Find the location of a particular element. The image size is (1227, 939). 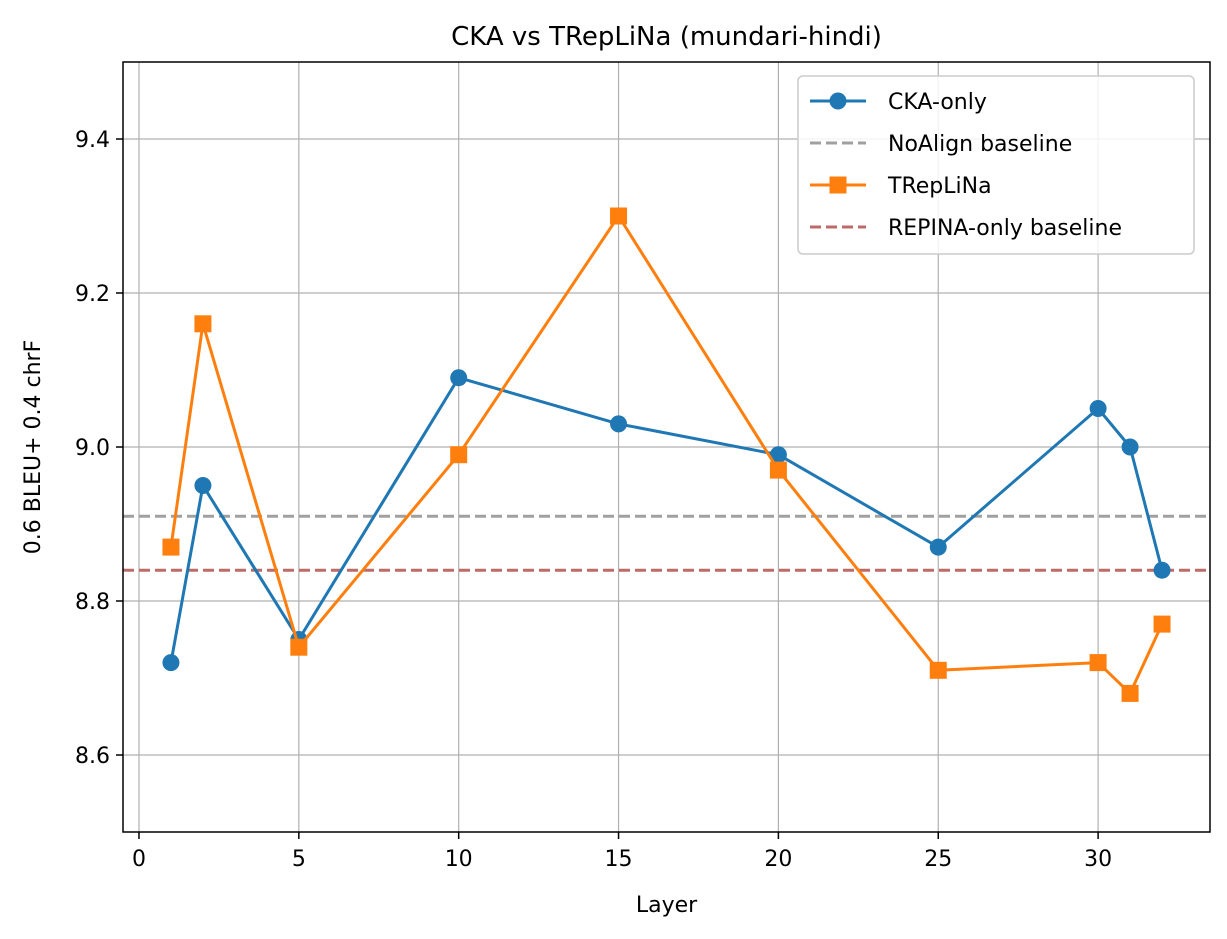

legend-item-cka-only: CKA-only is located at coordinates (898, 102).